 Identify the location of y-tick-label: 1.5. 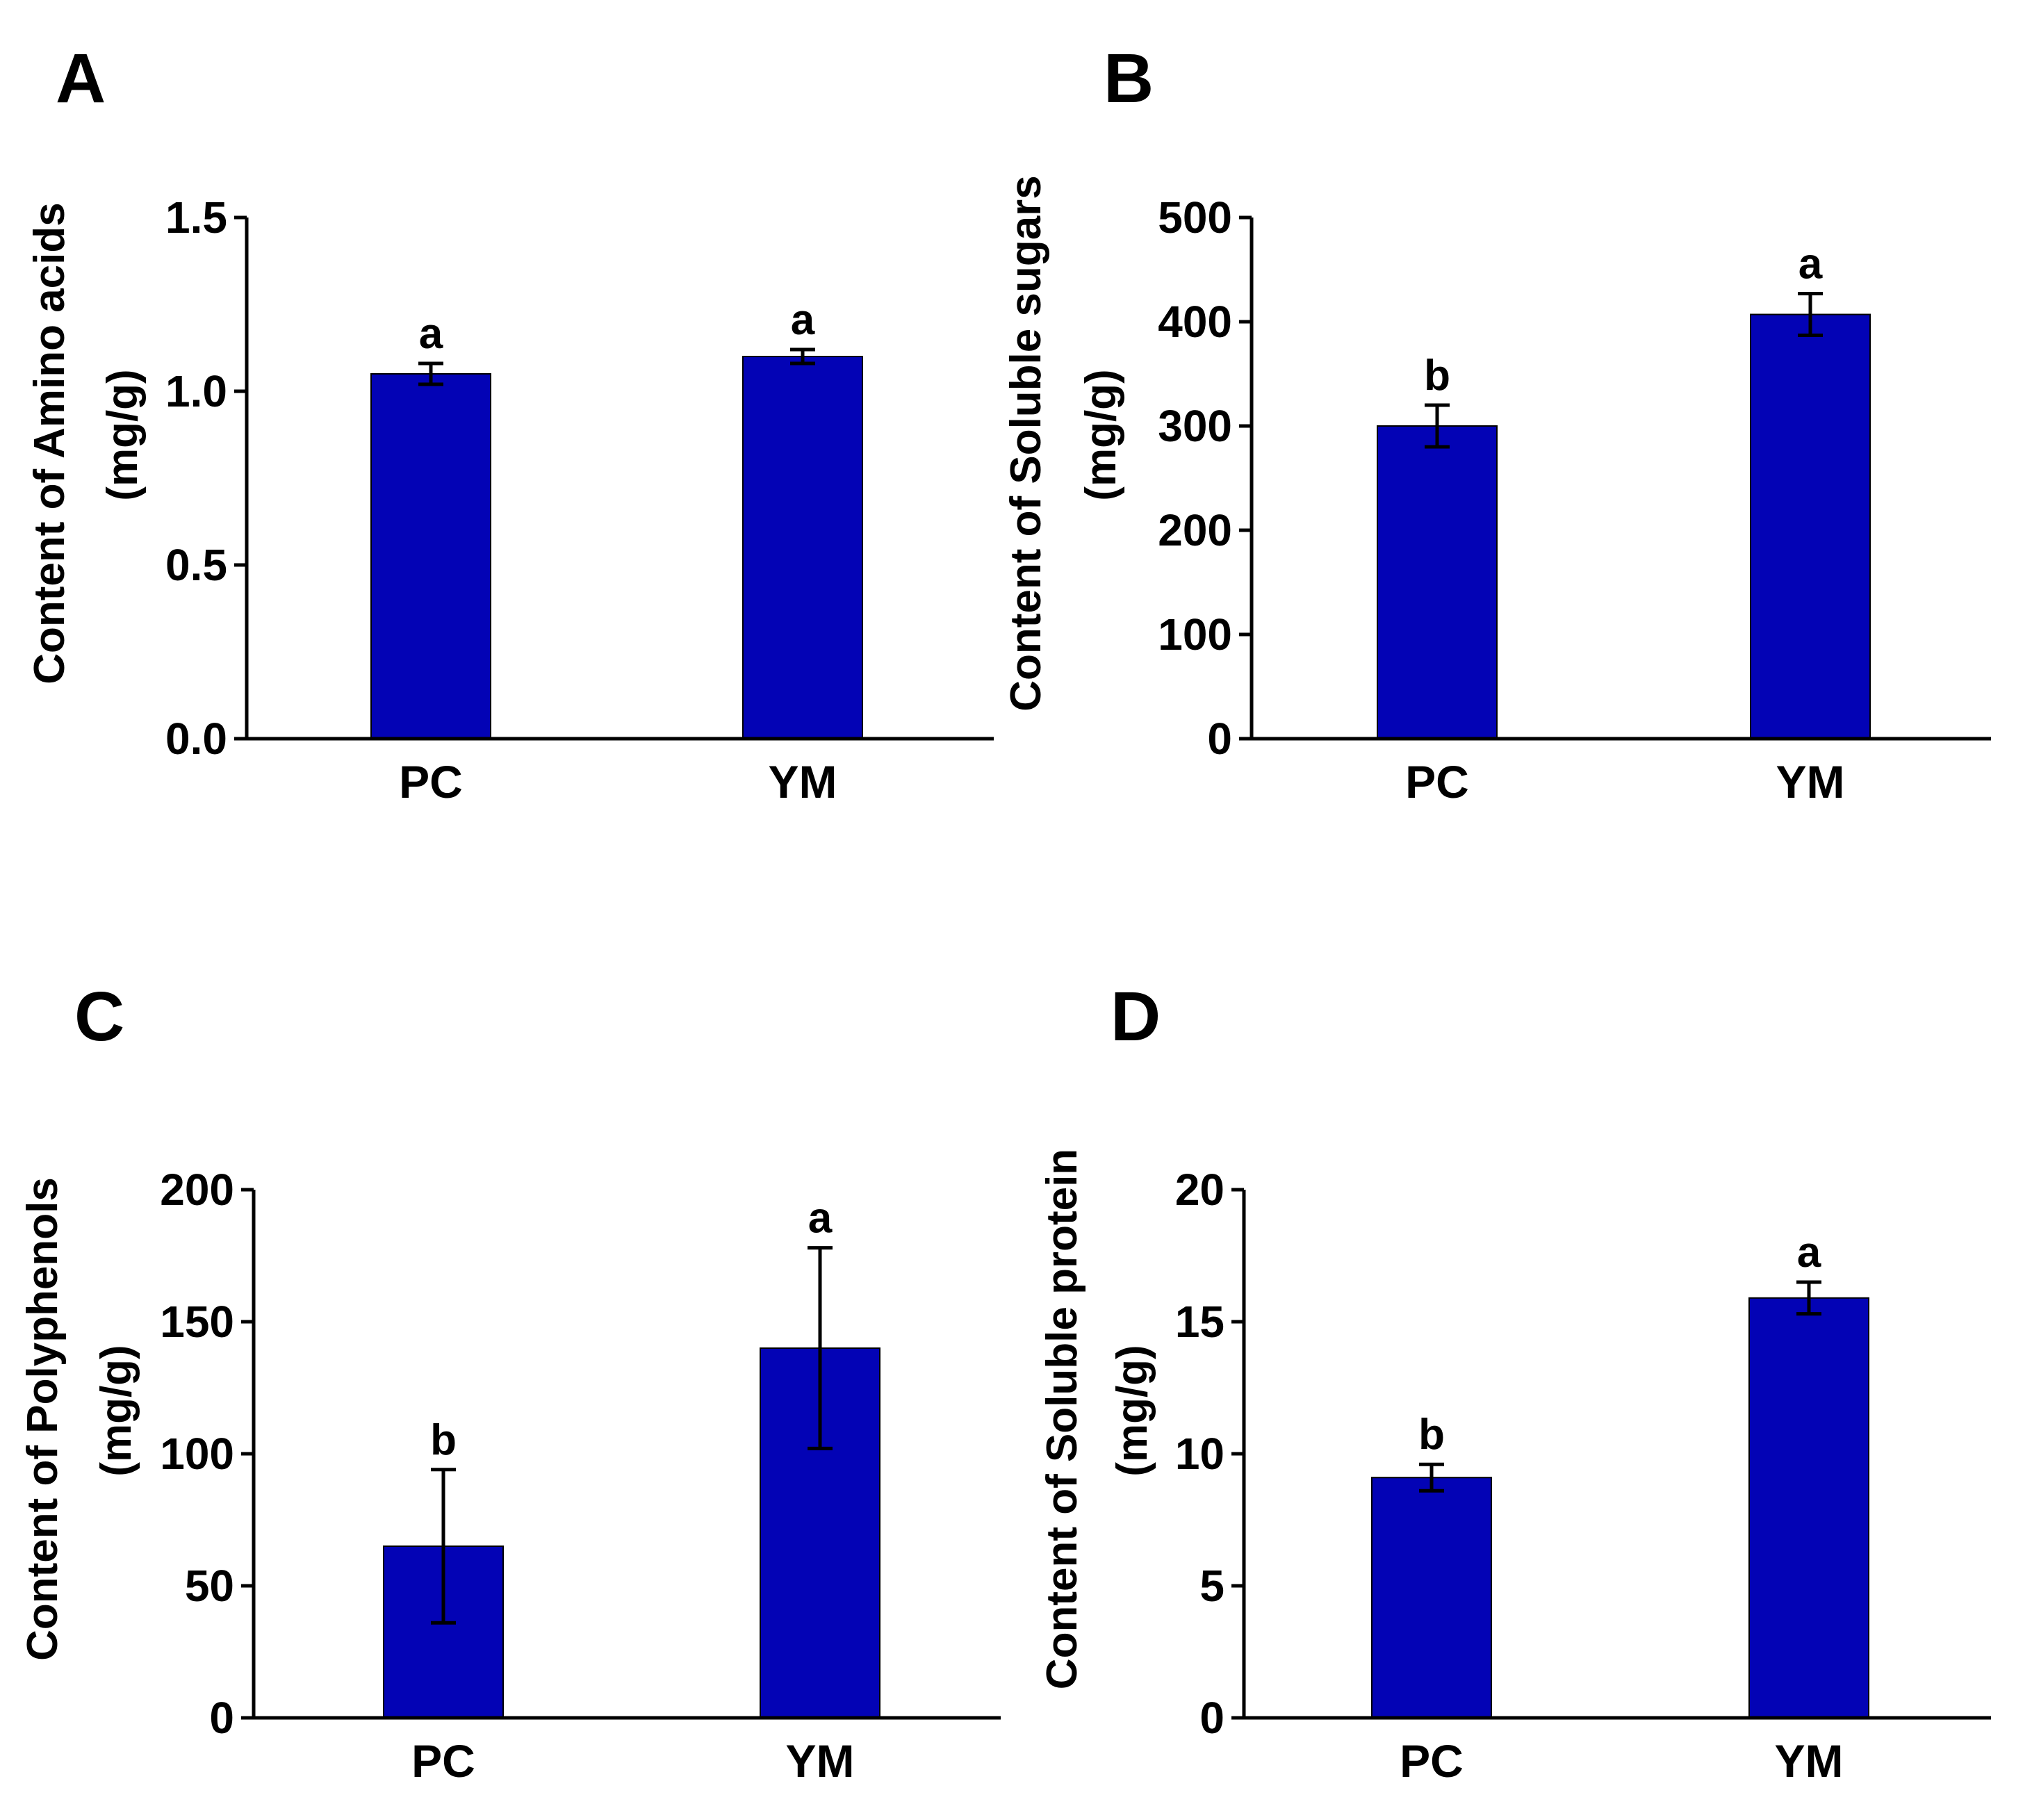
(196, 217).